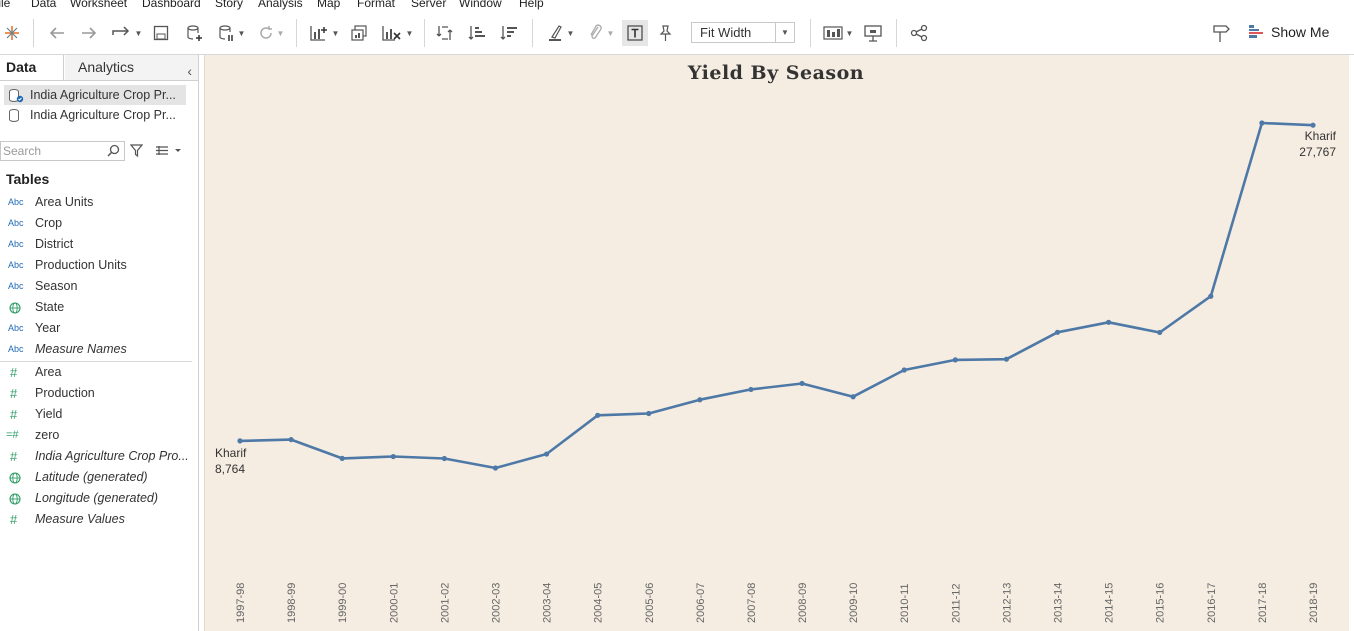 This screenshot has height=631, width=1354. Describe the element at coordinates (477, 33) in the screenshot. I see `sort-ascending-icon` at that location.